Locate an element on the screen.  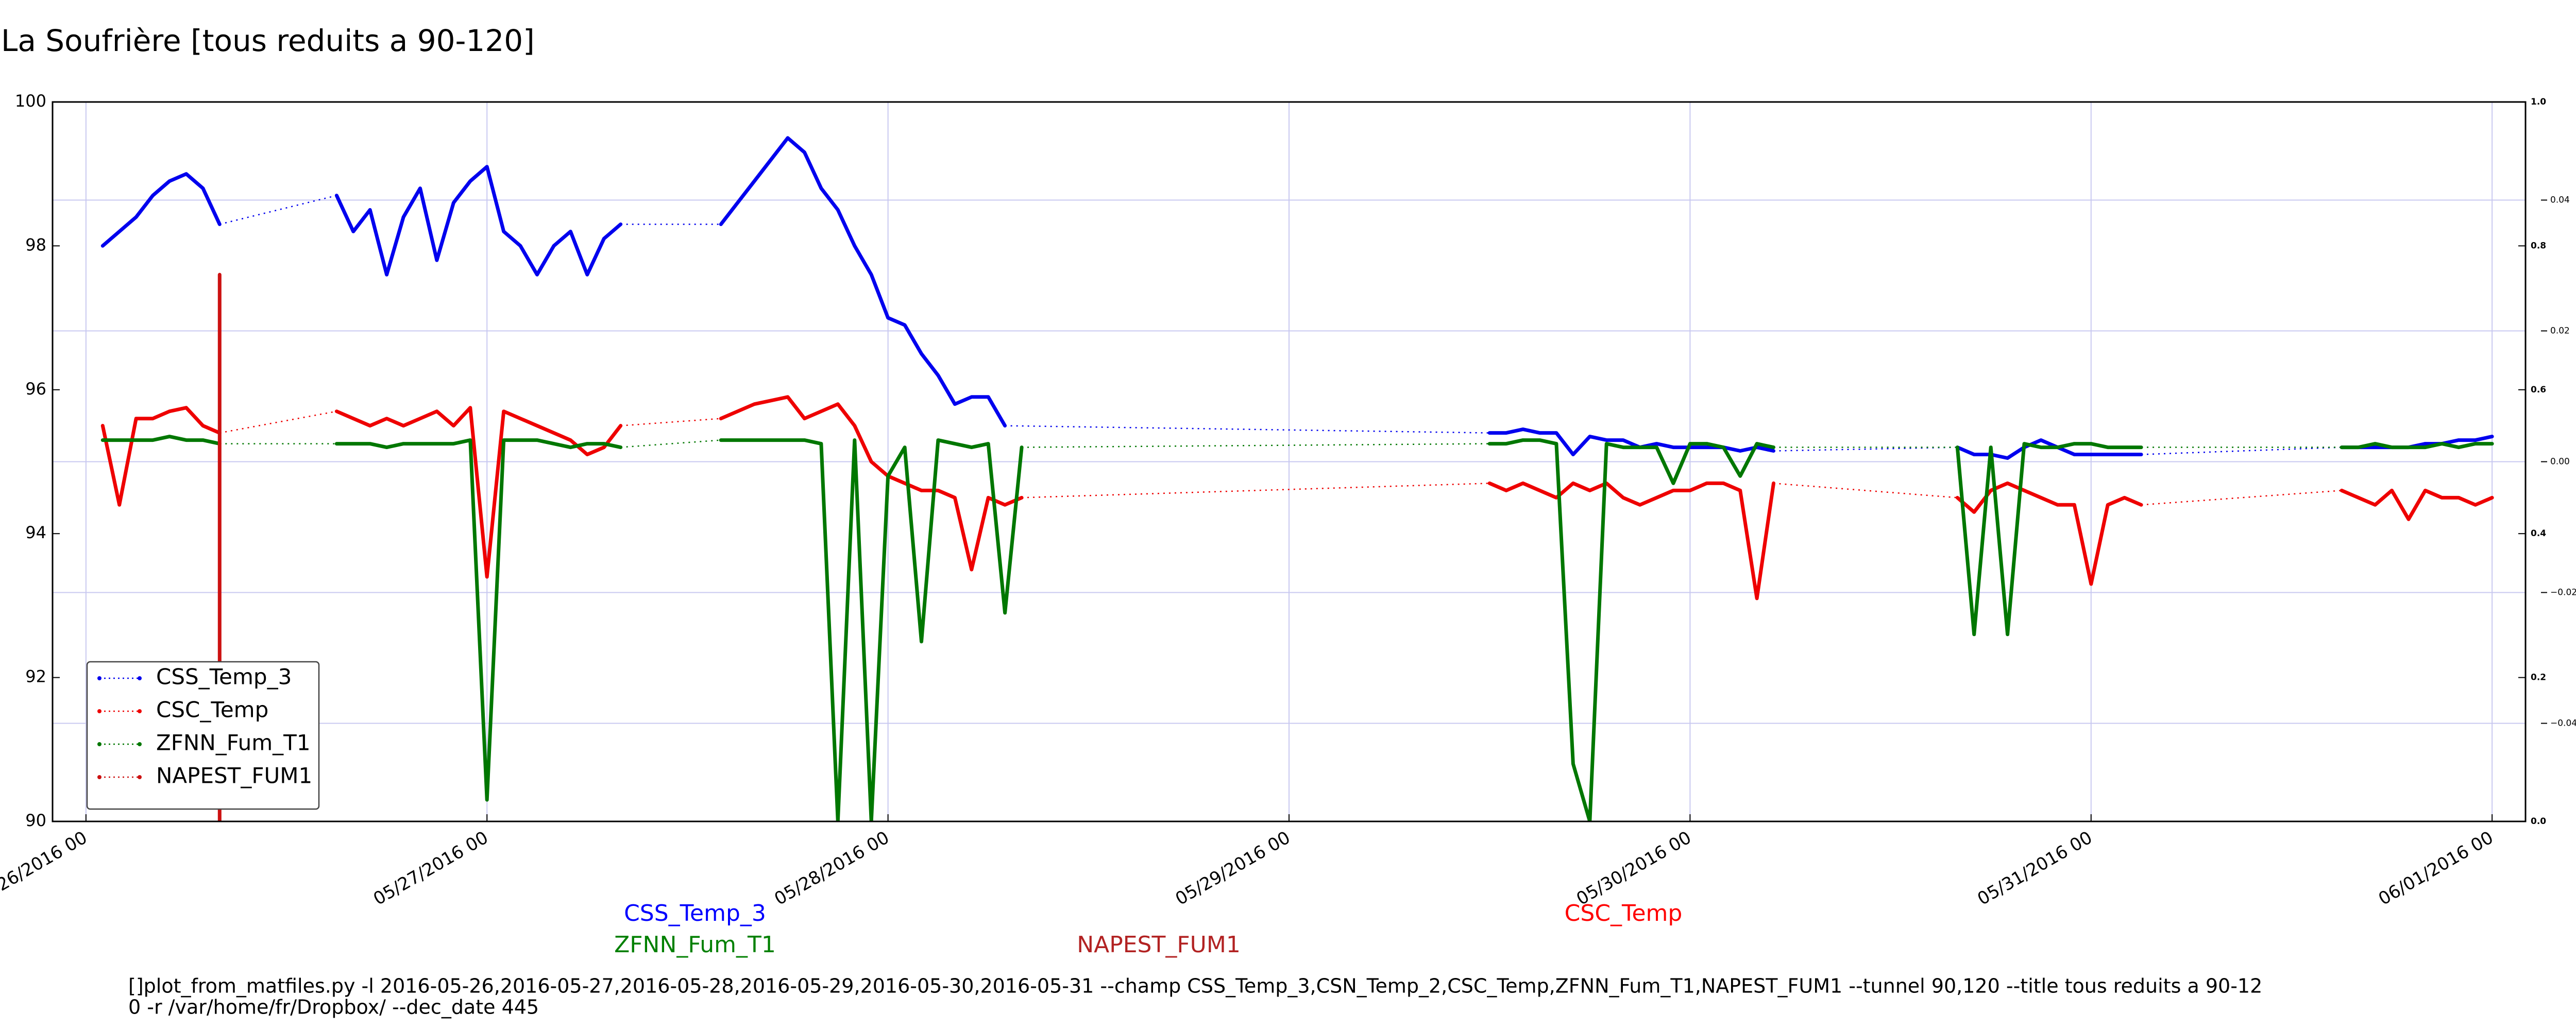
y-tick-label: 90 is located at coordinates (35, 820).